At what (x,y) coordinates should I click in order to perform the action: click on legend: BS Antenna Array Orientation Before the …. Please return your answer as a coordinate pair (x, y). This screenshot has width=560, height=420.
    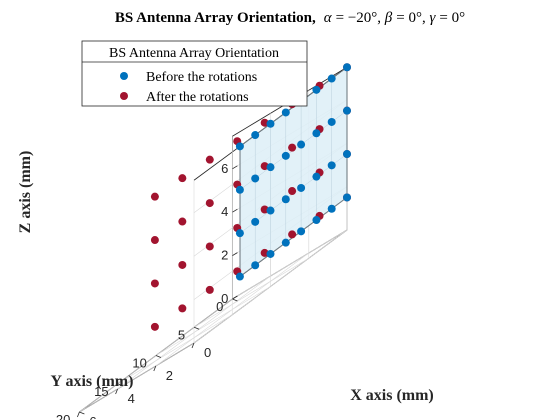
    Looking at the image, I should click on (194, 73).